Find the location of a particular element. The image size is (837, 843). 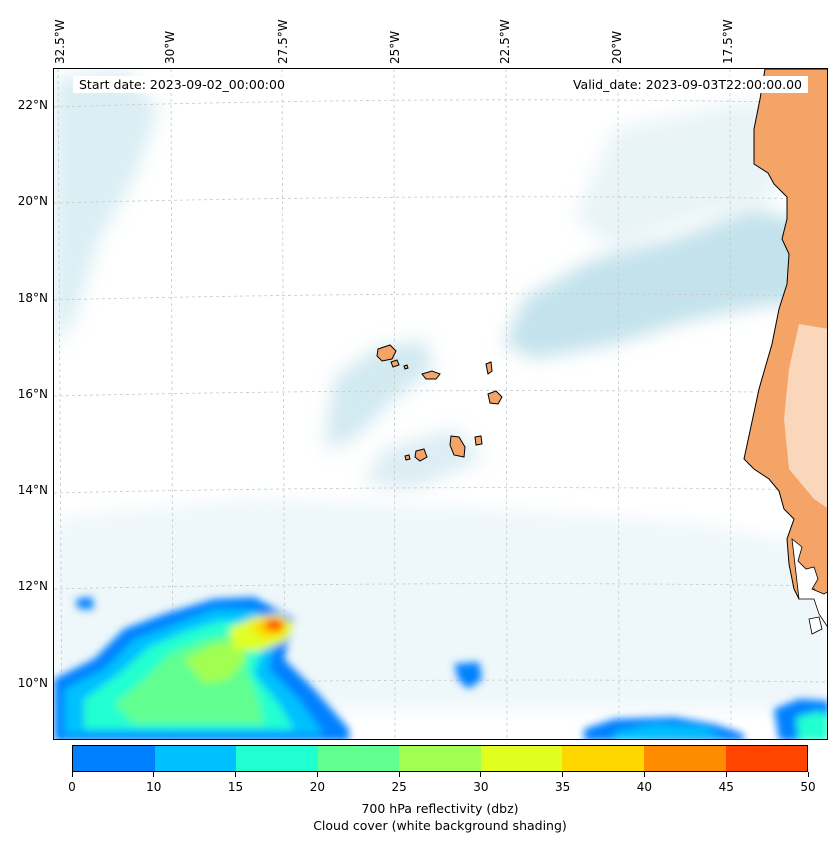

reflectivity-south-band-inner is located at coordinates (669, 731).